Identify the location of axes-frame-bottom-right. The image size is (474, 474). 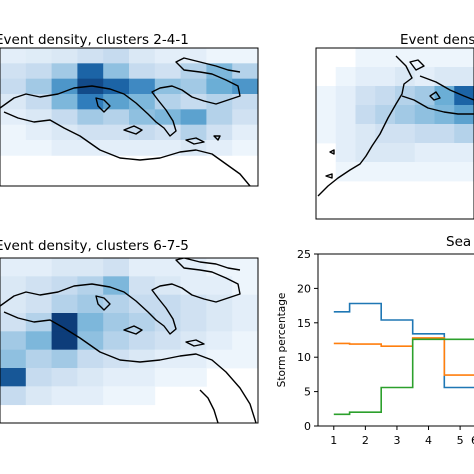
(395, 340).